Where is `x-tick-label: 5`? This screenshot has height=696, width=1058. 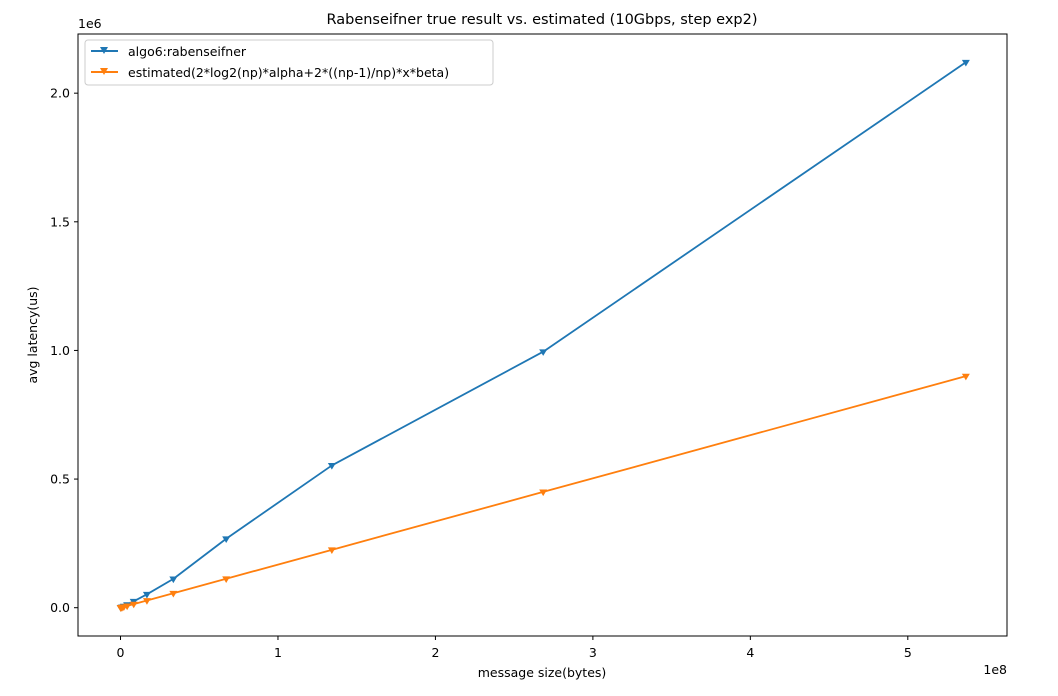
x-tick-label: 5 is located at coordinates (908, 652).